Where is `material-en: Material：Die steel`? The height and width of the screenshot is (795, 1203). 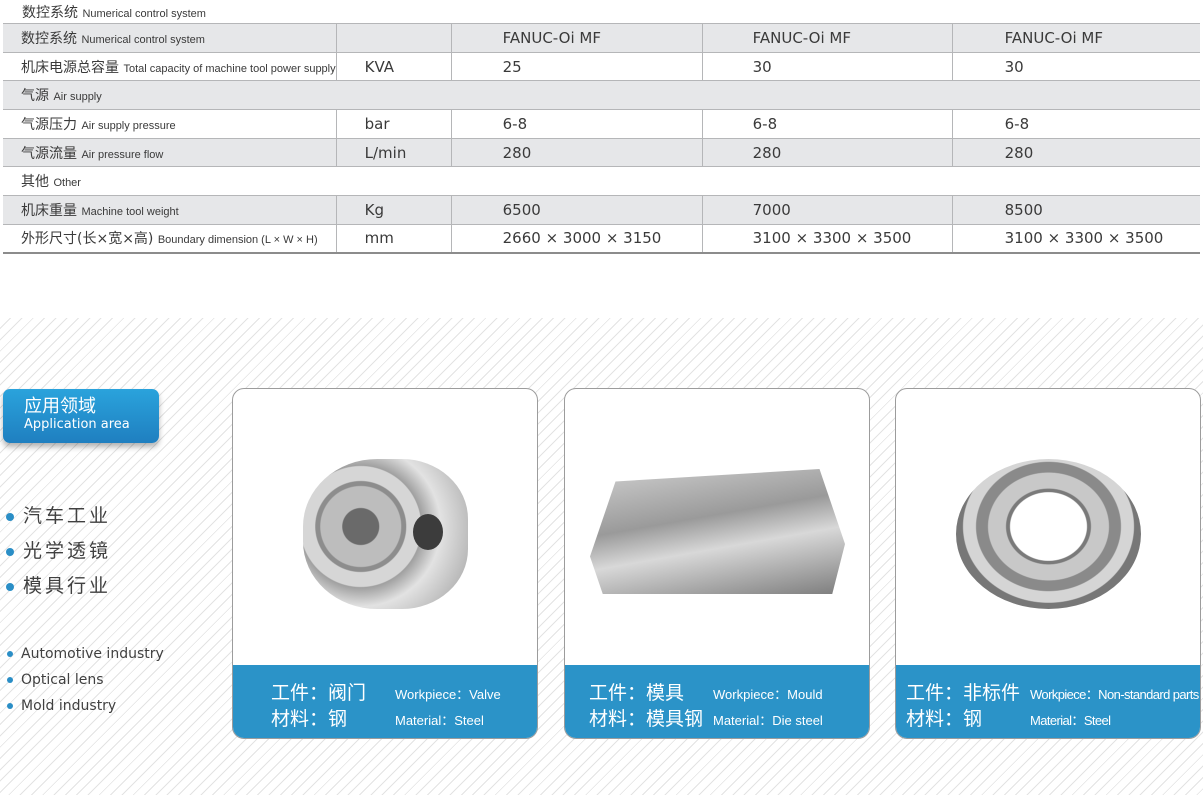
material-en: Material：Die steel is located at coordinates (768, 720).